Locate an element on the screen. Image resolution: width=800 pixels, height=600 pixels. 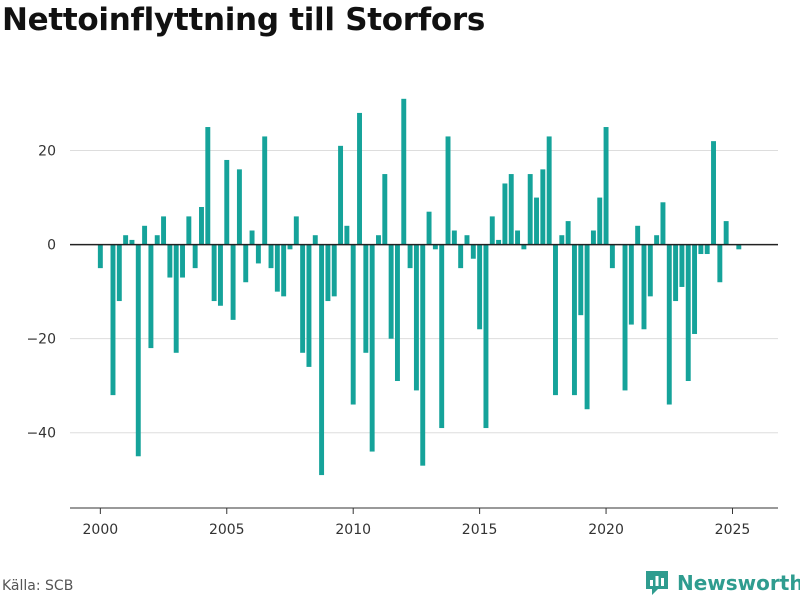
y-tick-label: 20 is located at coordinates (47, 152).